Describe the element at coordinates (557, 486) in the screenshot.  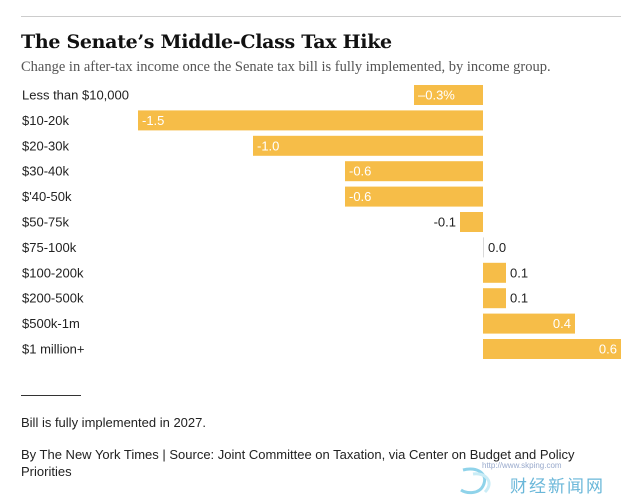
I see `watermark-text: 财经新闻网` at that location.